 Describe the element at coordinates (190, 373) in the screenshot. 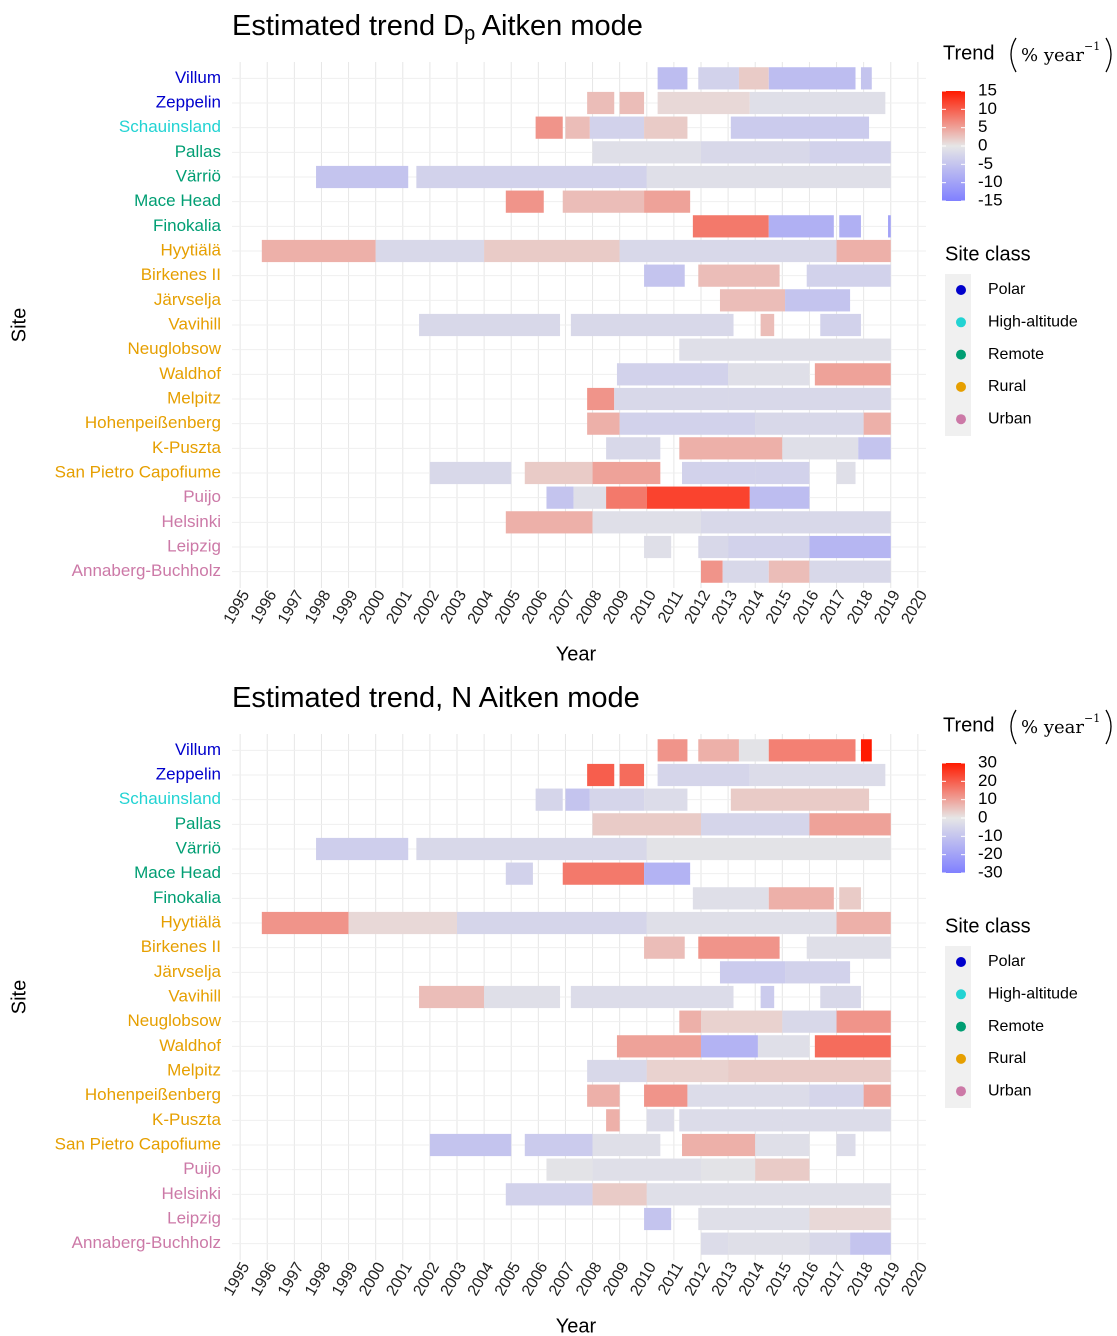

I see `site-label: Waldhof` at that location.